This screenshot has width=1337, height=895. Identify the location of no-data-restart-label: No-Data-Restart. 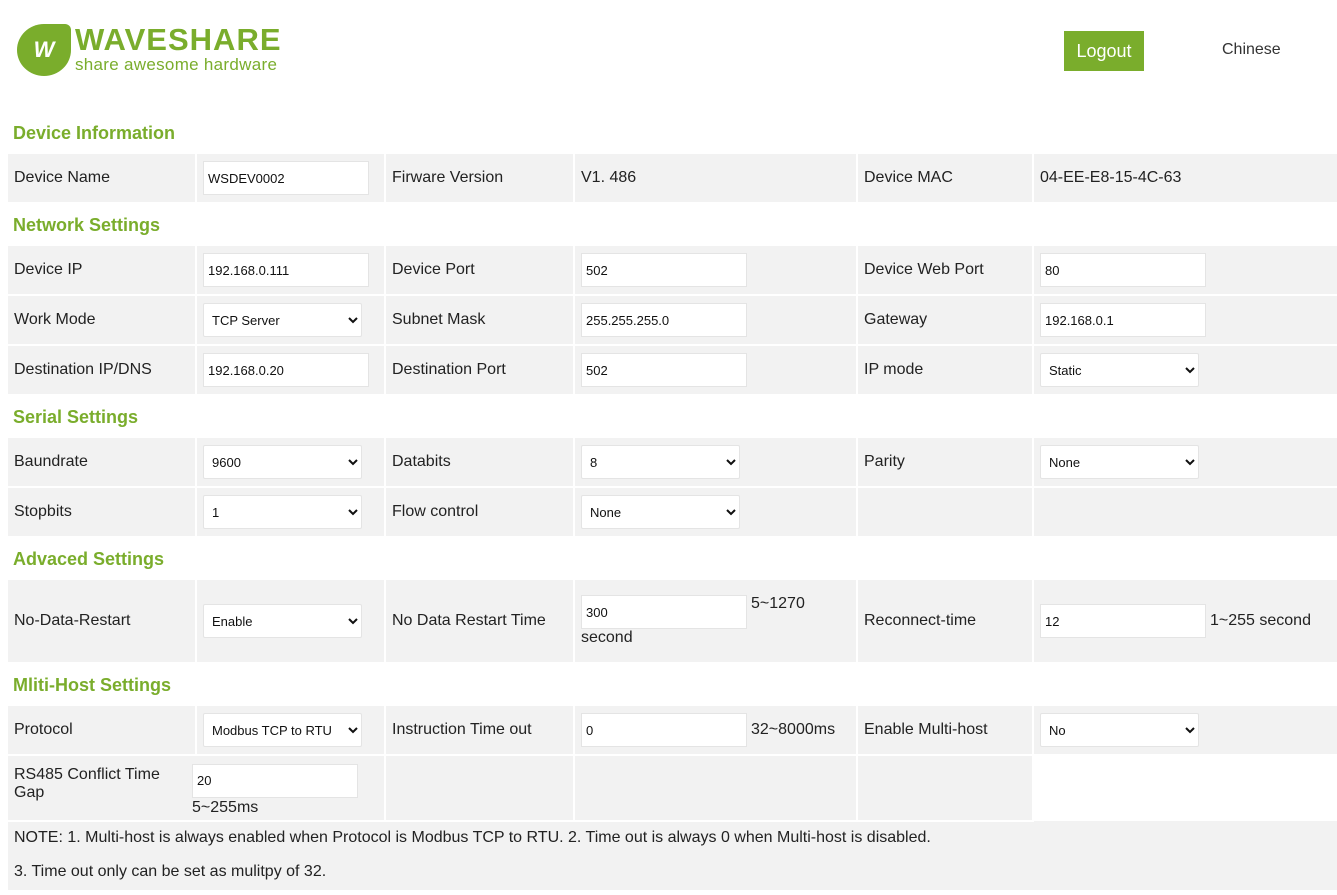
(72, 620).